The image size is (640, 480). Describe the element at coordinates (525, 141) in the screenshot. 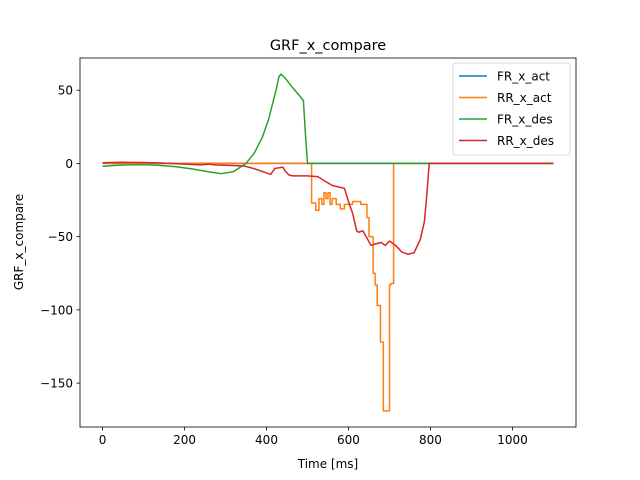

I see `legend-label: RR_x_des` at that location.